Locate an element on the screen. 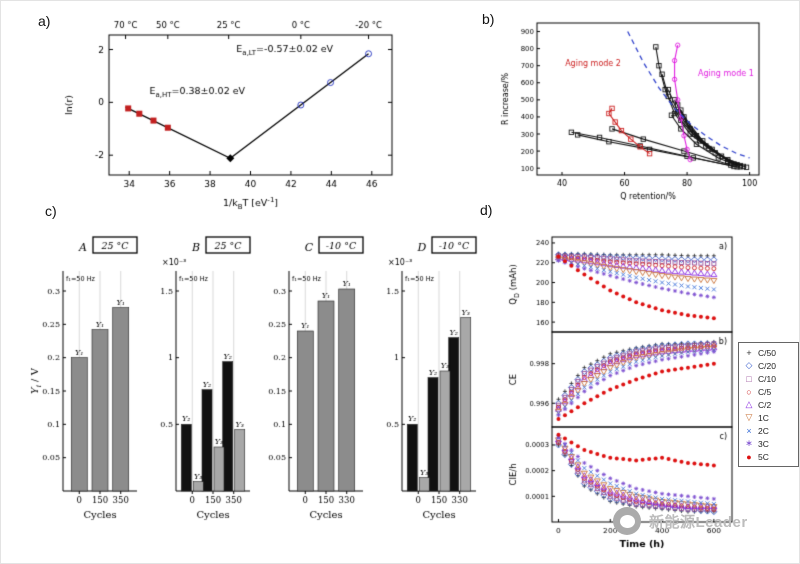 This screenshot has height=564, width=800. legend-item: ● 5C is located at coordinates (770, 456).